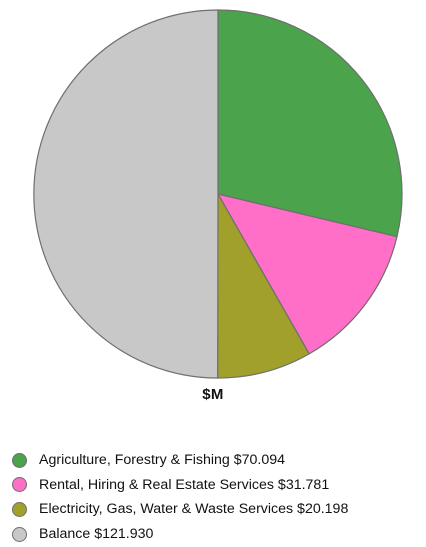 This screenshot has height=547, width=426. I want to click on legend-item: Agriculture, Forestry & Fishing $70.094, so click(180, 460).